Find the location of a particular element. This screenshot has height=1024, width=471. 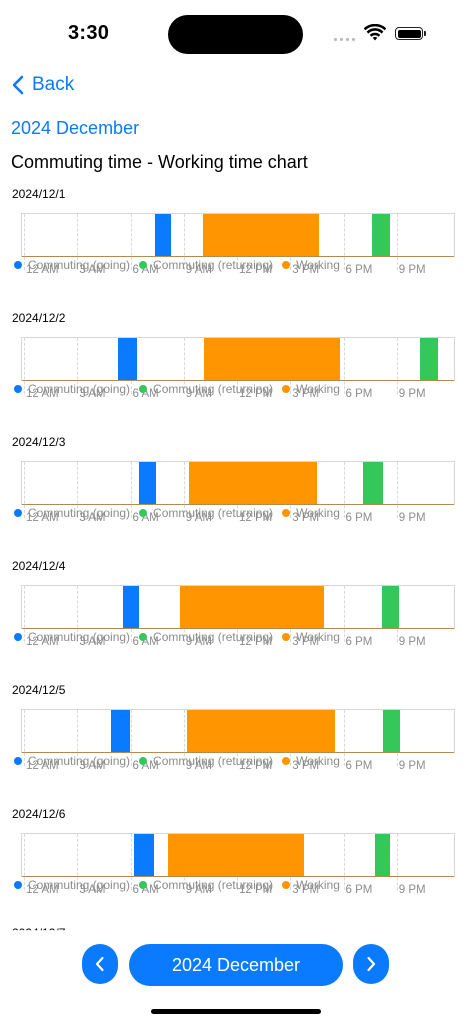

cellular-signal-icon is located at coordinates (344, 39).